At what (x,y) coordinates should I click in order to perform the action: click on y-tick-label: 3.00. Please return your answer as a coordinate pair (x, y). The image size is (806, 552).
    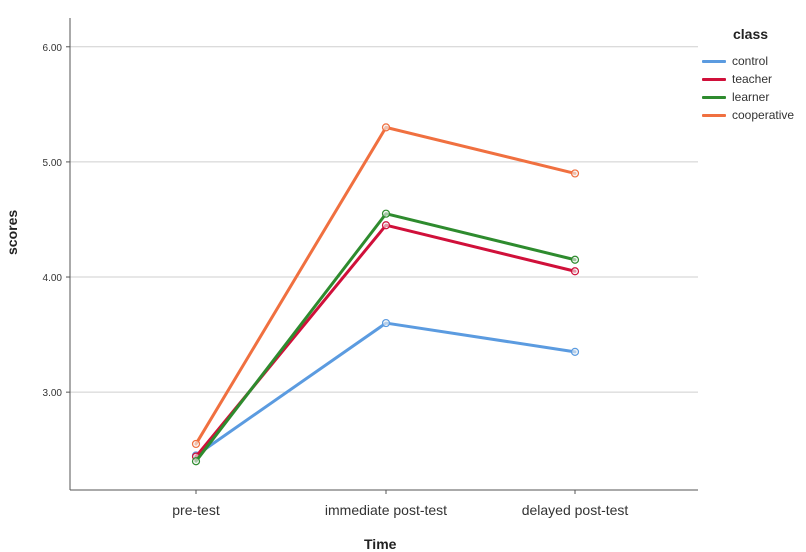
    Looking at the image, I should click on (53, 393).